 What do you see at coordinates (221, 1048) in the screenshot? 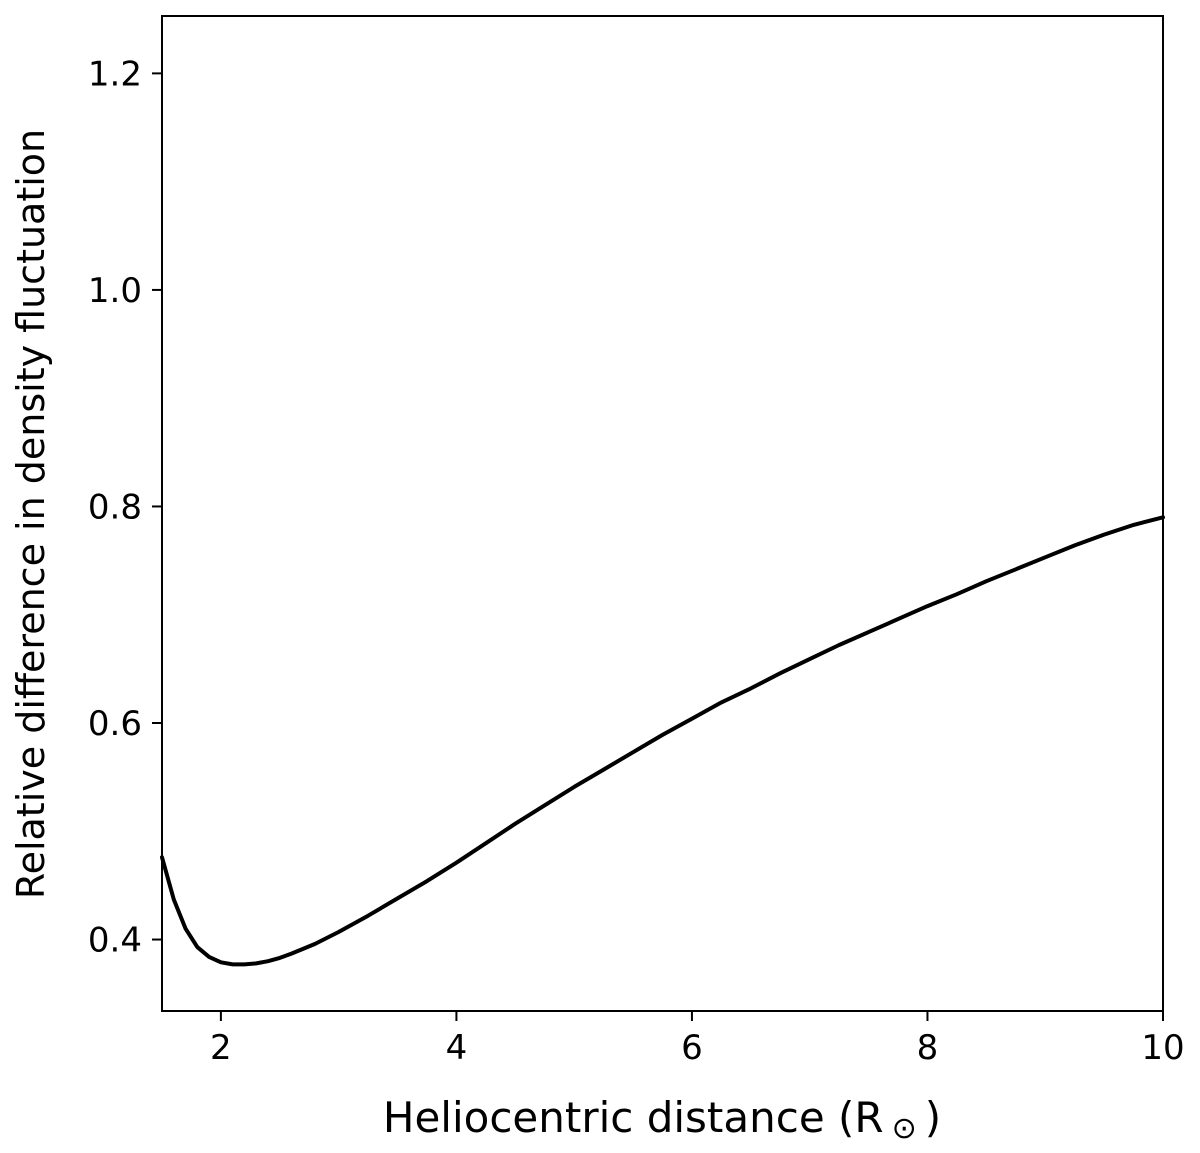
I see `x-tick-label: 2` at bounding box center [221, 1048].